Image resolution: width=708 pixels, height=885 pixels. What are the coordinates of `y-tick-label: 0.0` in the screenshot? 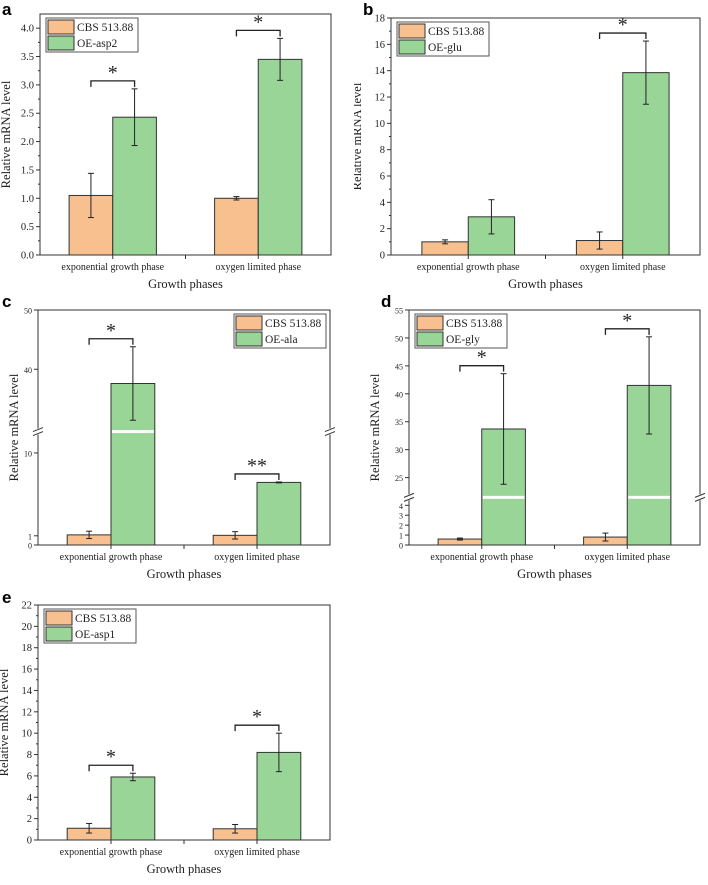 It's located at (27, 256).